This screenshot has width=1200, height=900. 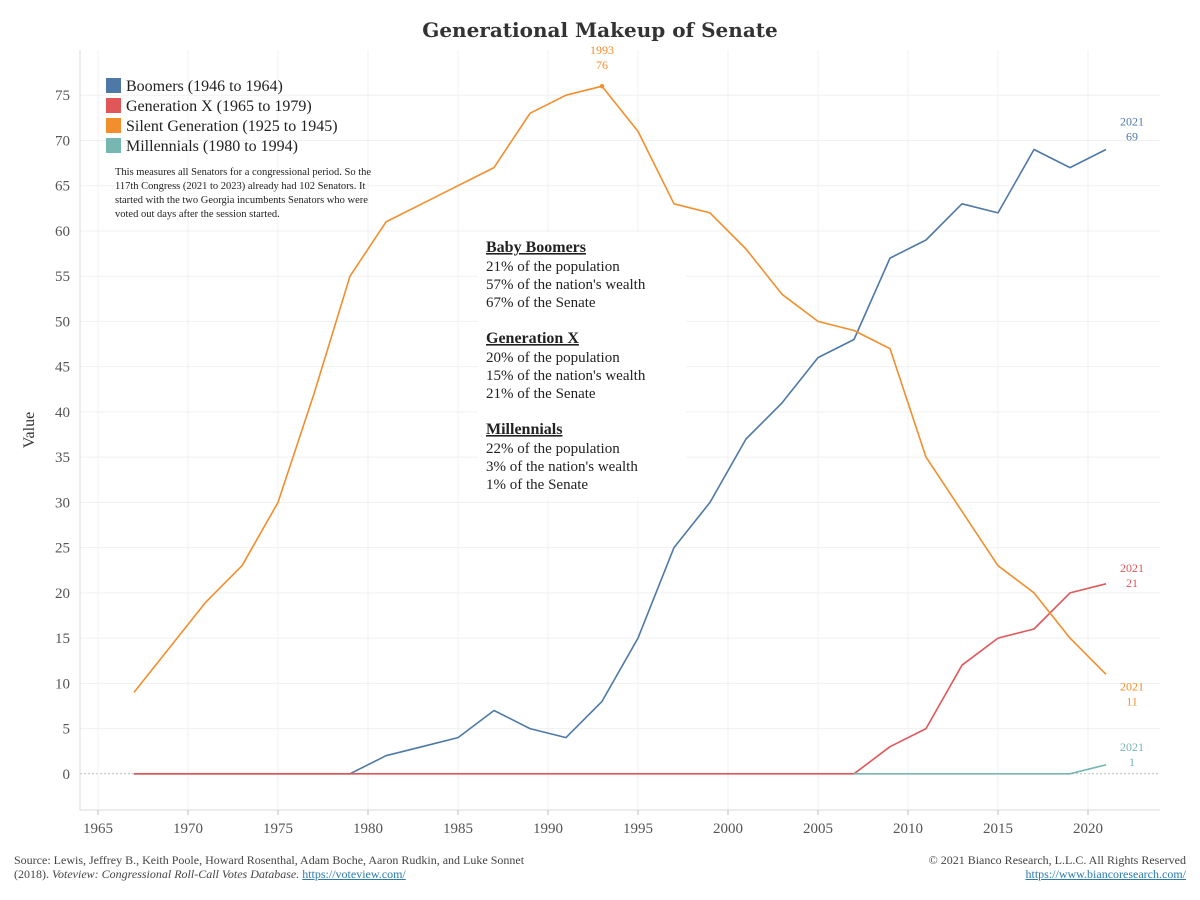 What do you see at coordinates (368, 829) in the screenshot?
I see `x-tick-label: 1980` at bounding box center [368, 829].